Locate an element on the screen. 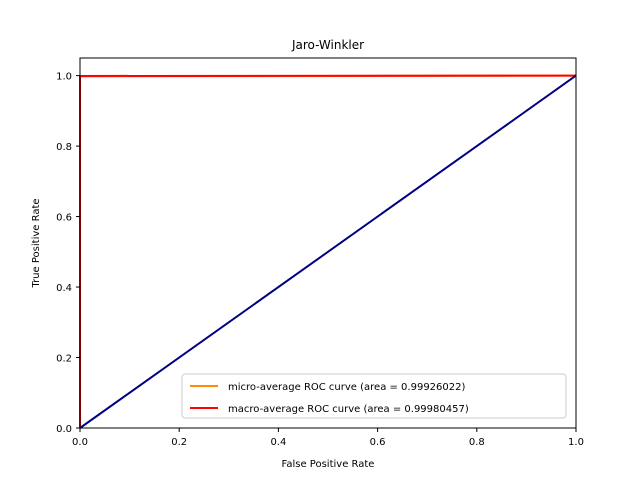 The image size is (640, 480). legend-box is located at coordinates (374, 396).